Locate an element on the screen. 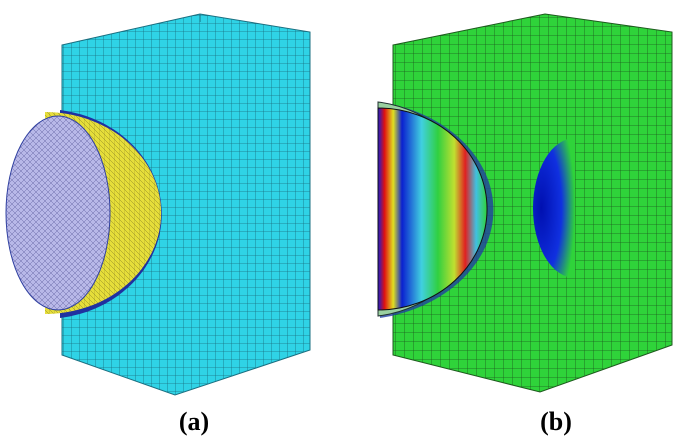 This screenshot has height=443, width=685. panel-label: (a) is located at coordinates (194, 421).